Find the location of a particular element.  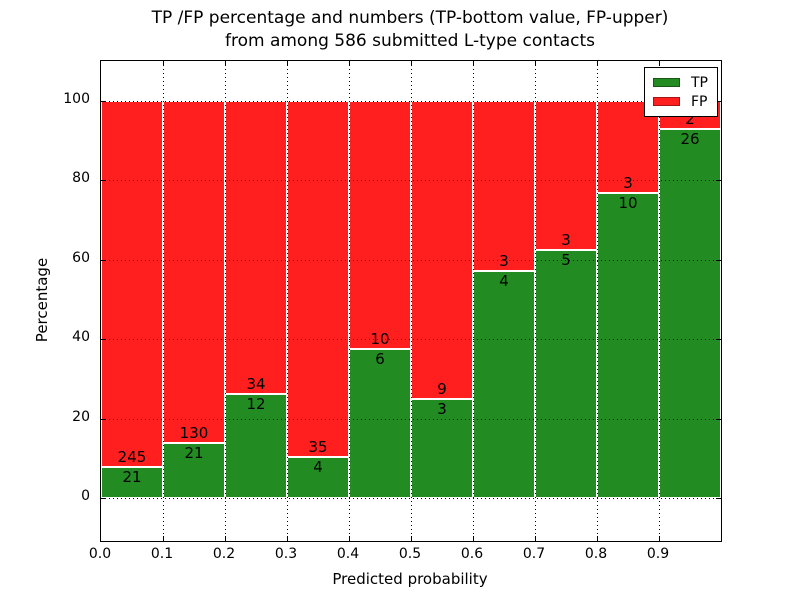

x-tick-label: 0.3 is located at coordinates (286, 554).